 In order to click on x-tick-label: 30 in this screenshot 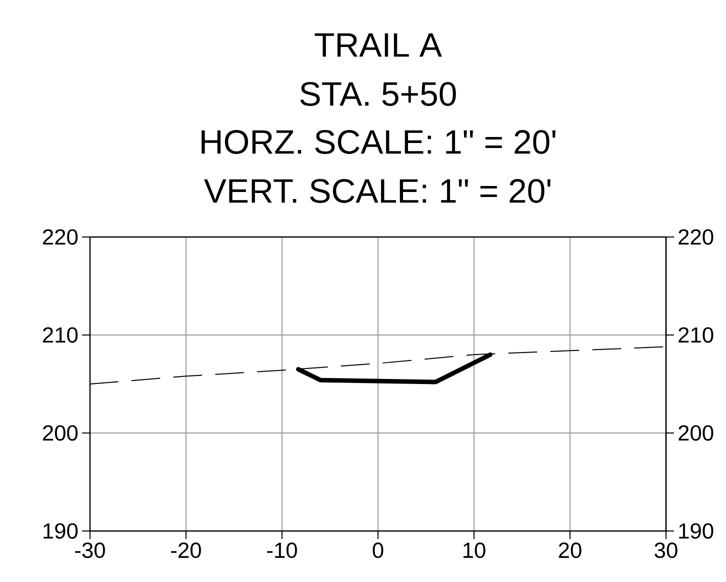, I will do `click(666, 550)`.